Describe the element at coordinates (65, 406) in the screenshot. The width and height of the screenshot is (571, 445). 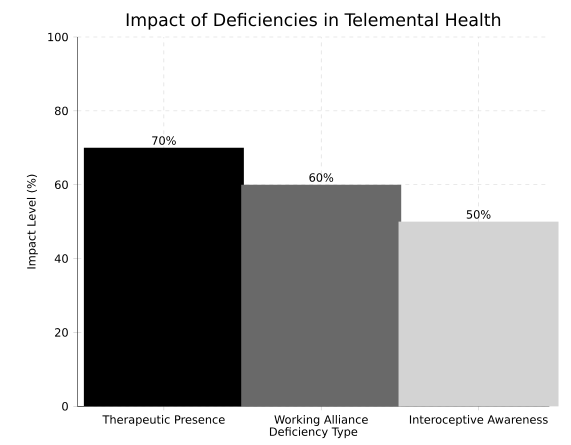
I see `y-tick-label: 0` at that location.